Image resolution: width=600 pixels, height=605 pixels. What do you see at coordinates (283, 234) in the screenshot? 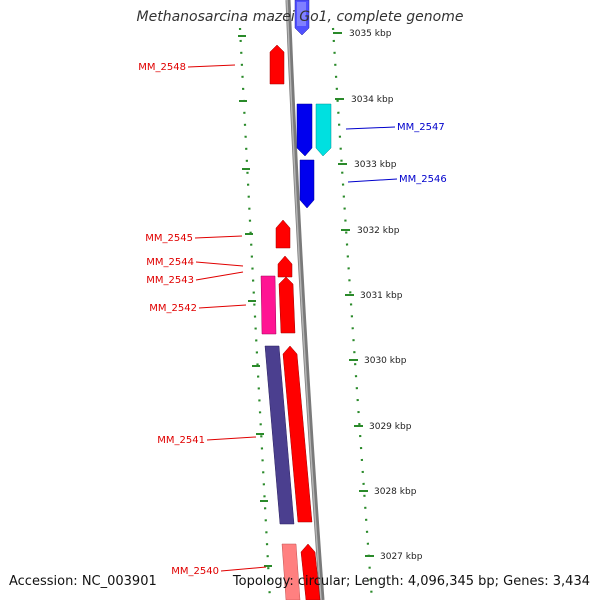
I see `gene-feature-mm2545` at bounding box center [283, 234].